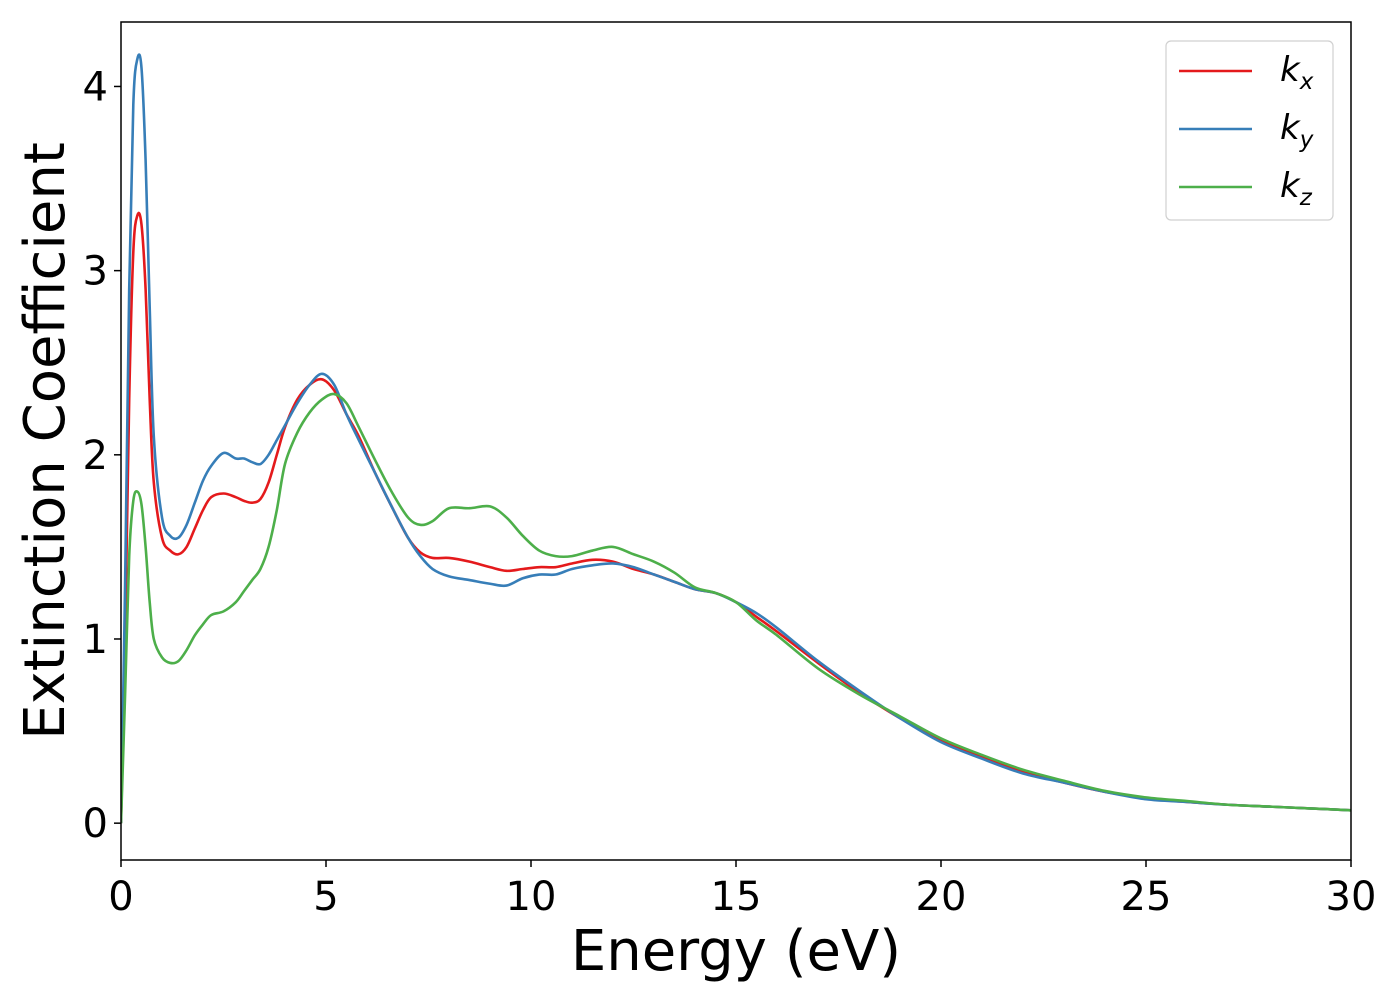 The width and height of the screenshot is (1400, 1000). Describe the element at coordinates (95, 272) in the screenshot. I see `y-tick-label: 3` at that location.